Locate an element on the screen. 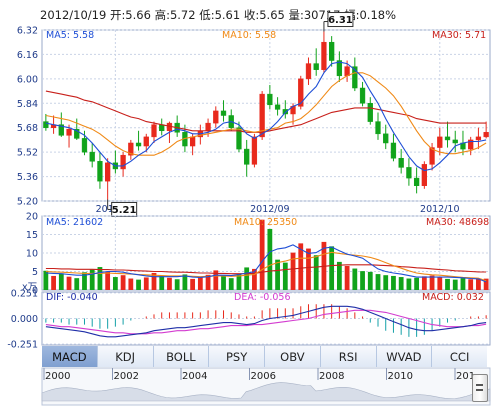 The width and height of the screenshot is (494, 406). overview-year-label: 201 is located at coordinates (465, 376).